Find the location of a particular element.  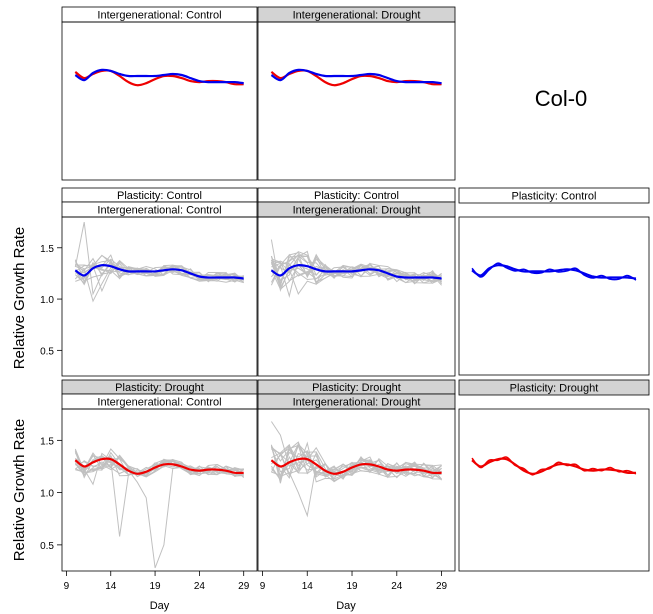

strip-row2-col2-inner: Intergenerational: Drought is located at coordinates (356, 209).